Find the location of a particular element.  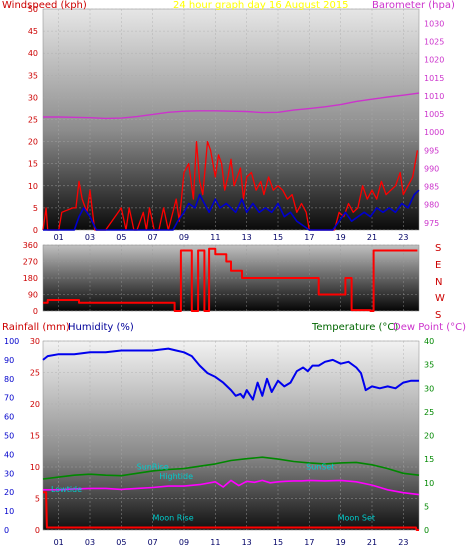

event-label: Moon Rise is located at coordinates (172, 518).